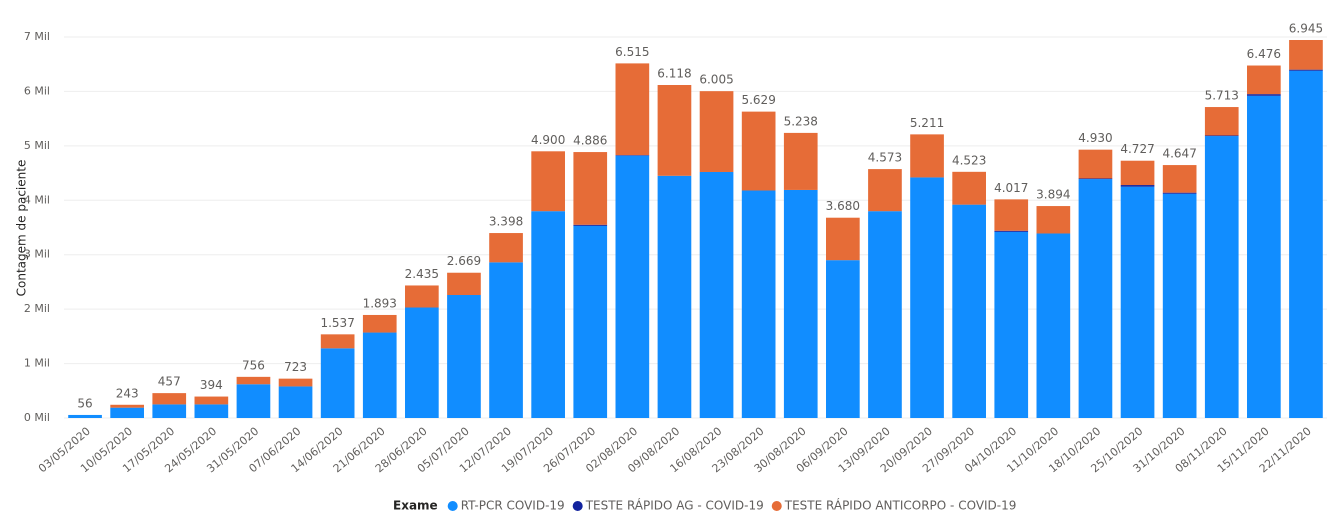 The width and height of the screenshot is (1343, 525). I want to click on y-tick-label: 4 Mil, so click(37, 199).